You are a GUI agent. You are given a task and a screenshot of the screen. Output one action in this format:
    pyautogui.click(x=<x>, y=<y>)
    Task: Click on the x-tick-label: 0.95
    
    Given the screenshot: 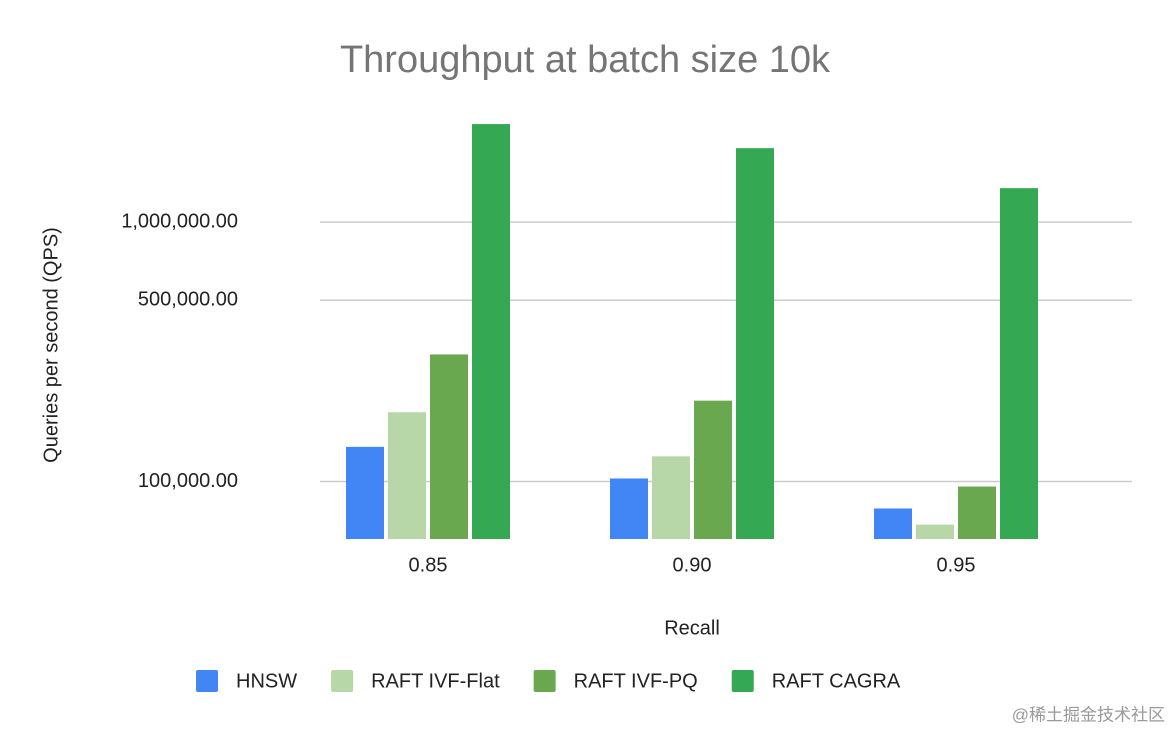 What is the action you would take?
    pyautogui.click(x=956, y=565)
    